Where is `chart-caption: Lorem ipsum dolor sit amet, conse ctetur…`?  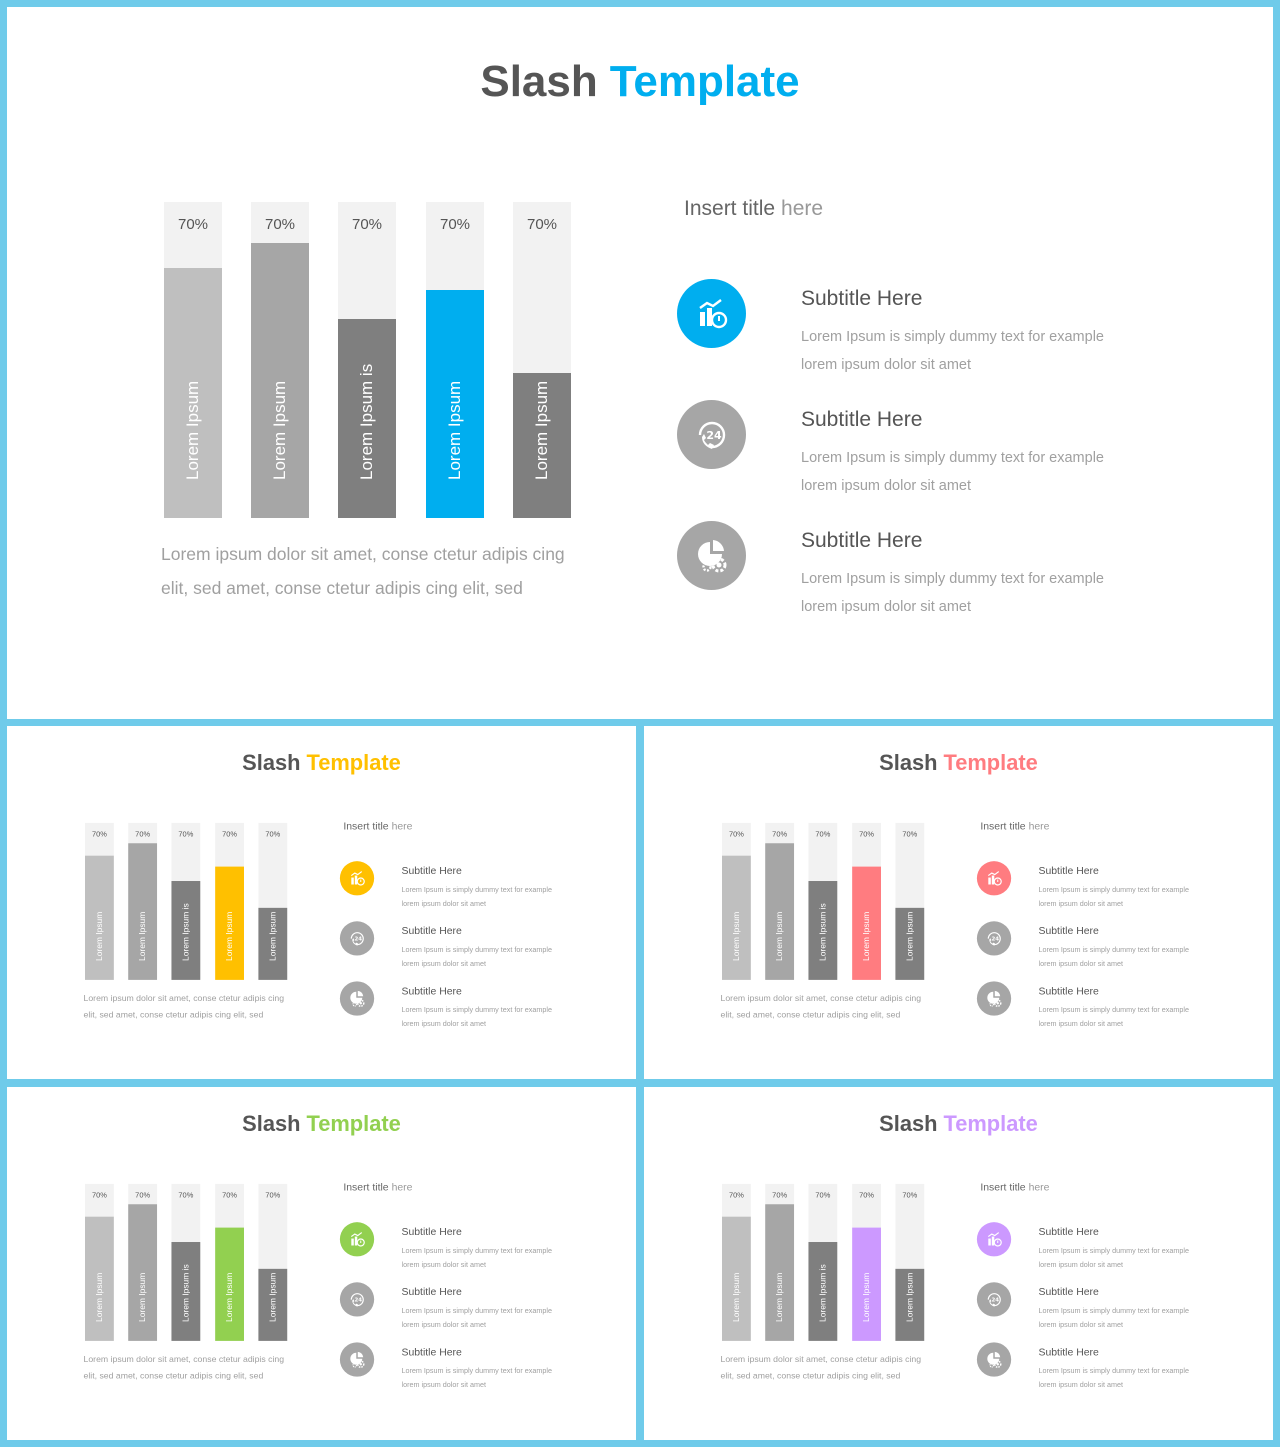 chart-caption: Lorem ipsum dolor sit amet, conse ctetur… is located at coordinates (184, 1367).